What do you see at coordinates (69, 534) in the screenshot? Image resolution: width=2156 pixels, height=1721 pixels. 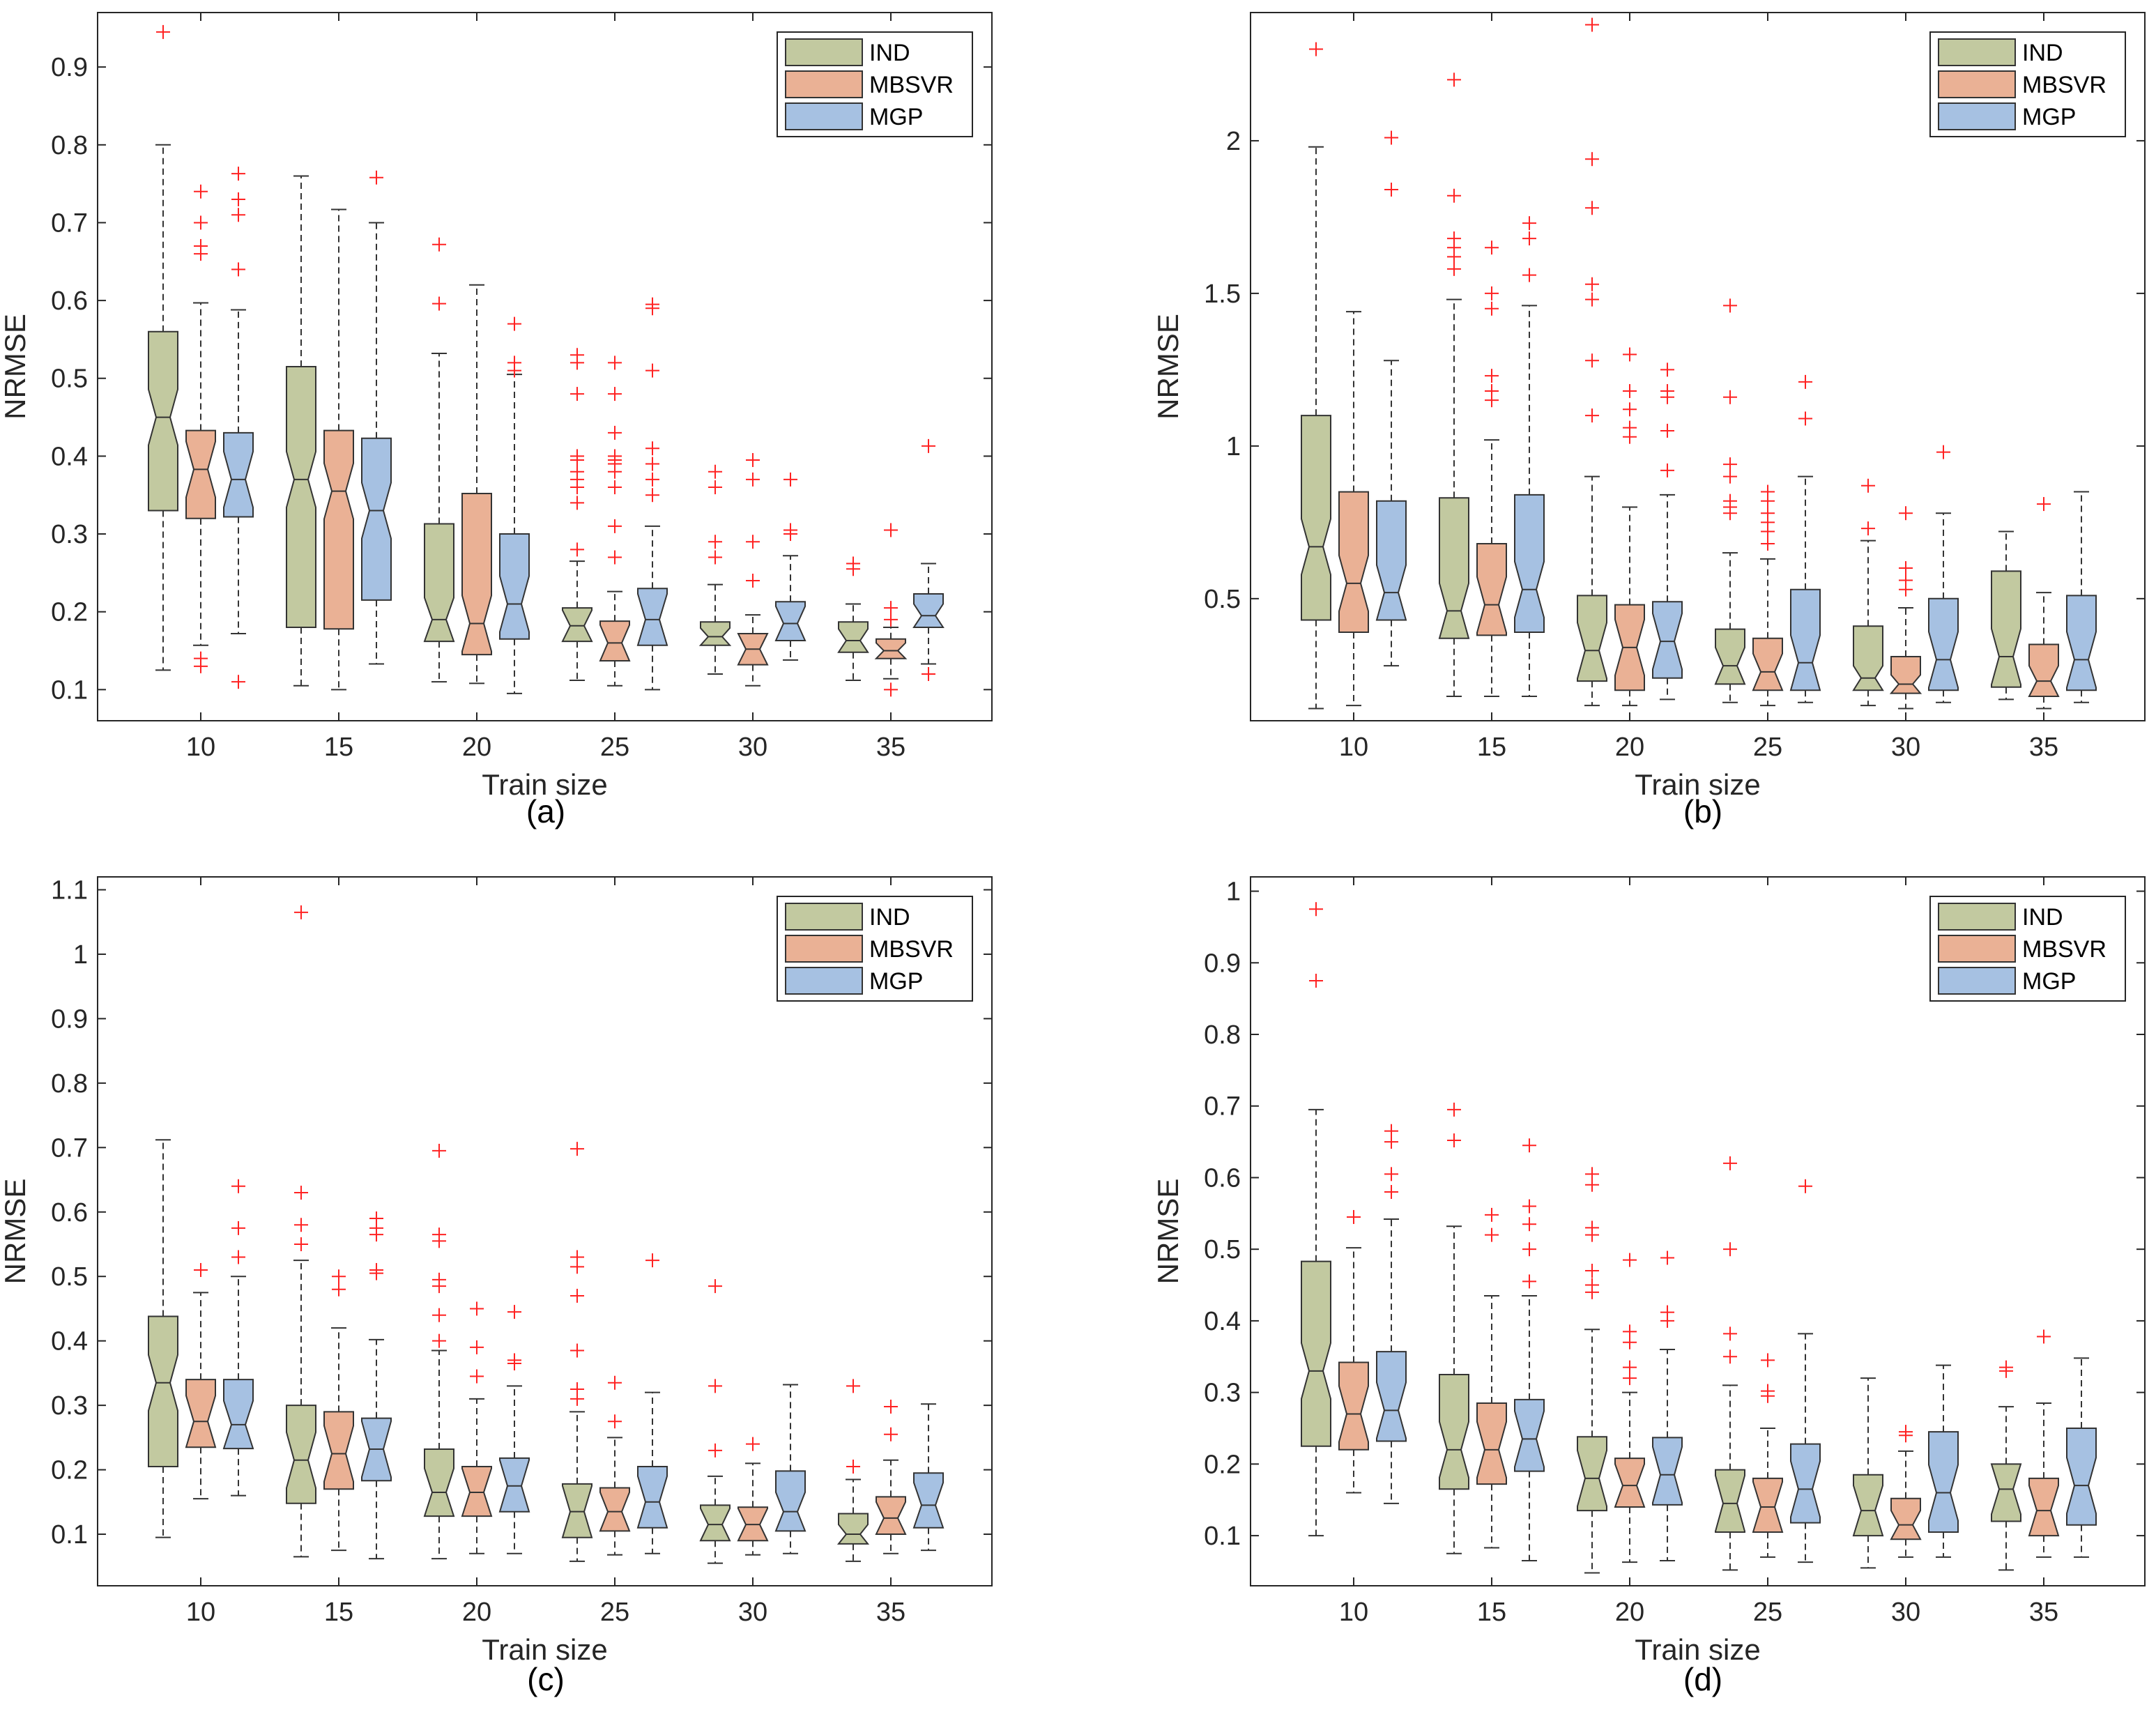 I see `y-tick-label: 0.3` at bounding box center [69, 534].